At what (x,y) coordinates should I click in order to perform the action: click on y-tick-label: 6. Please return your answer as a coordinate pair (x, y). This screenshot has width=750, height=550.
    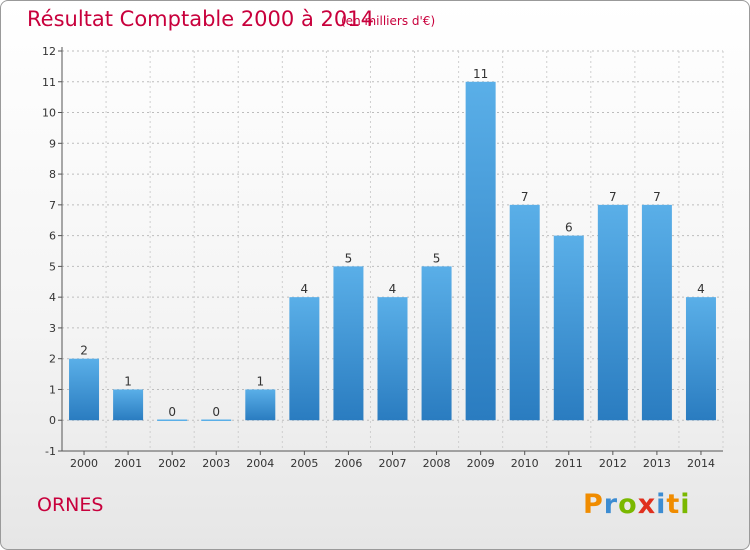
    Looking at the image, I should click on (52, 236).